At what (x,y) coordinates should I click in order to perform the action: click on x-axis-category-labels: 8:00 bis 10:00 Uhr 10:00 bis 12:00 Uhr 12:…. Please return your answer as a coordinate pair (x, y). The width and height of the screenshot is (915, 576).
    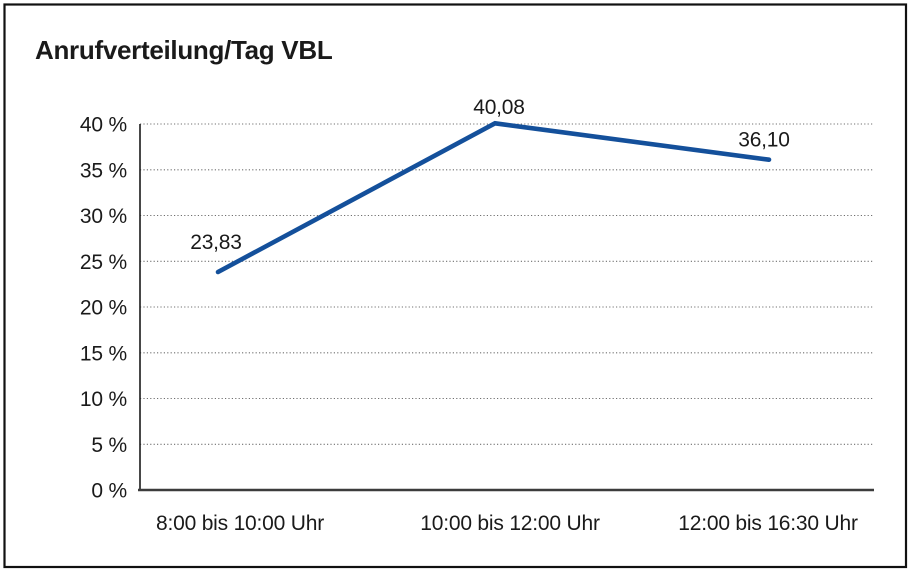
    Looking at the image, I should click on (507, 523).